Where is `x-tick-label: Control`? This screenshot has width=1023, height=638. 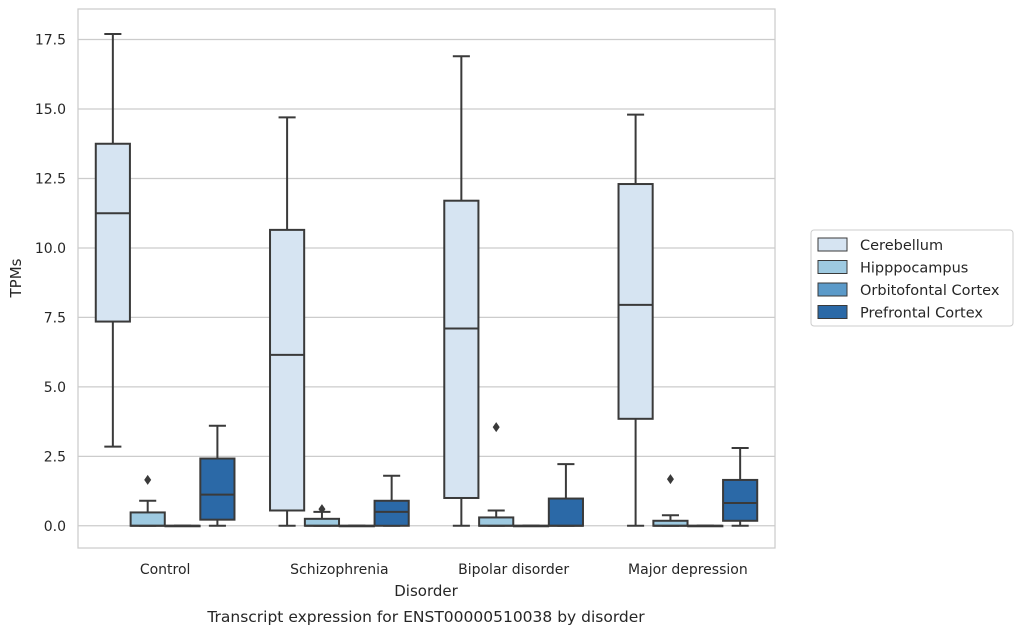
x-tick-label: Control is located at coordinates (165, 570).